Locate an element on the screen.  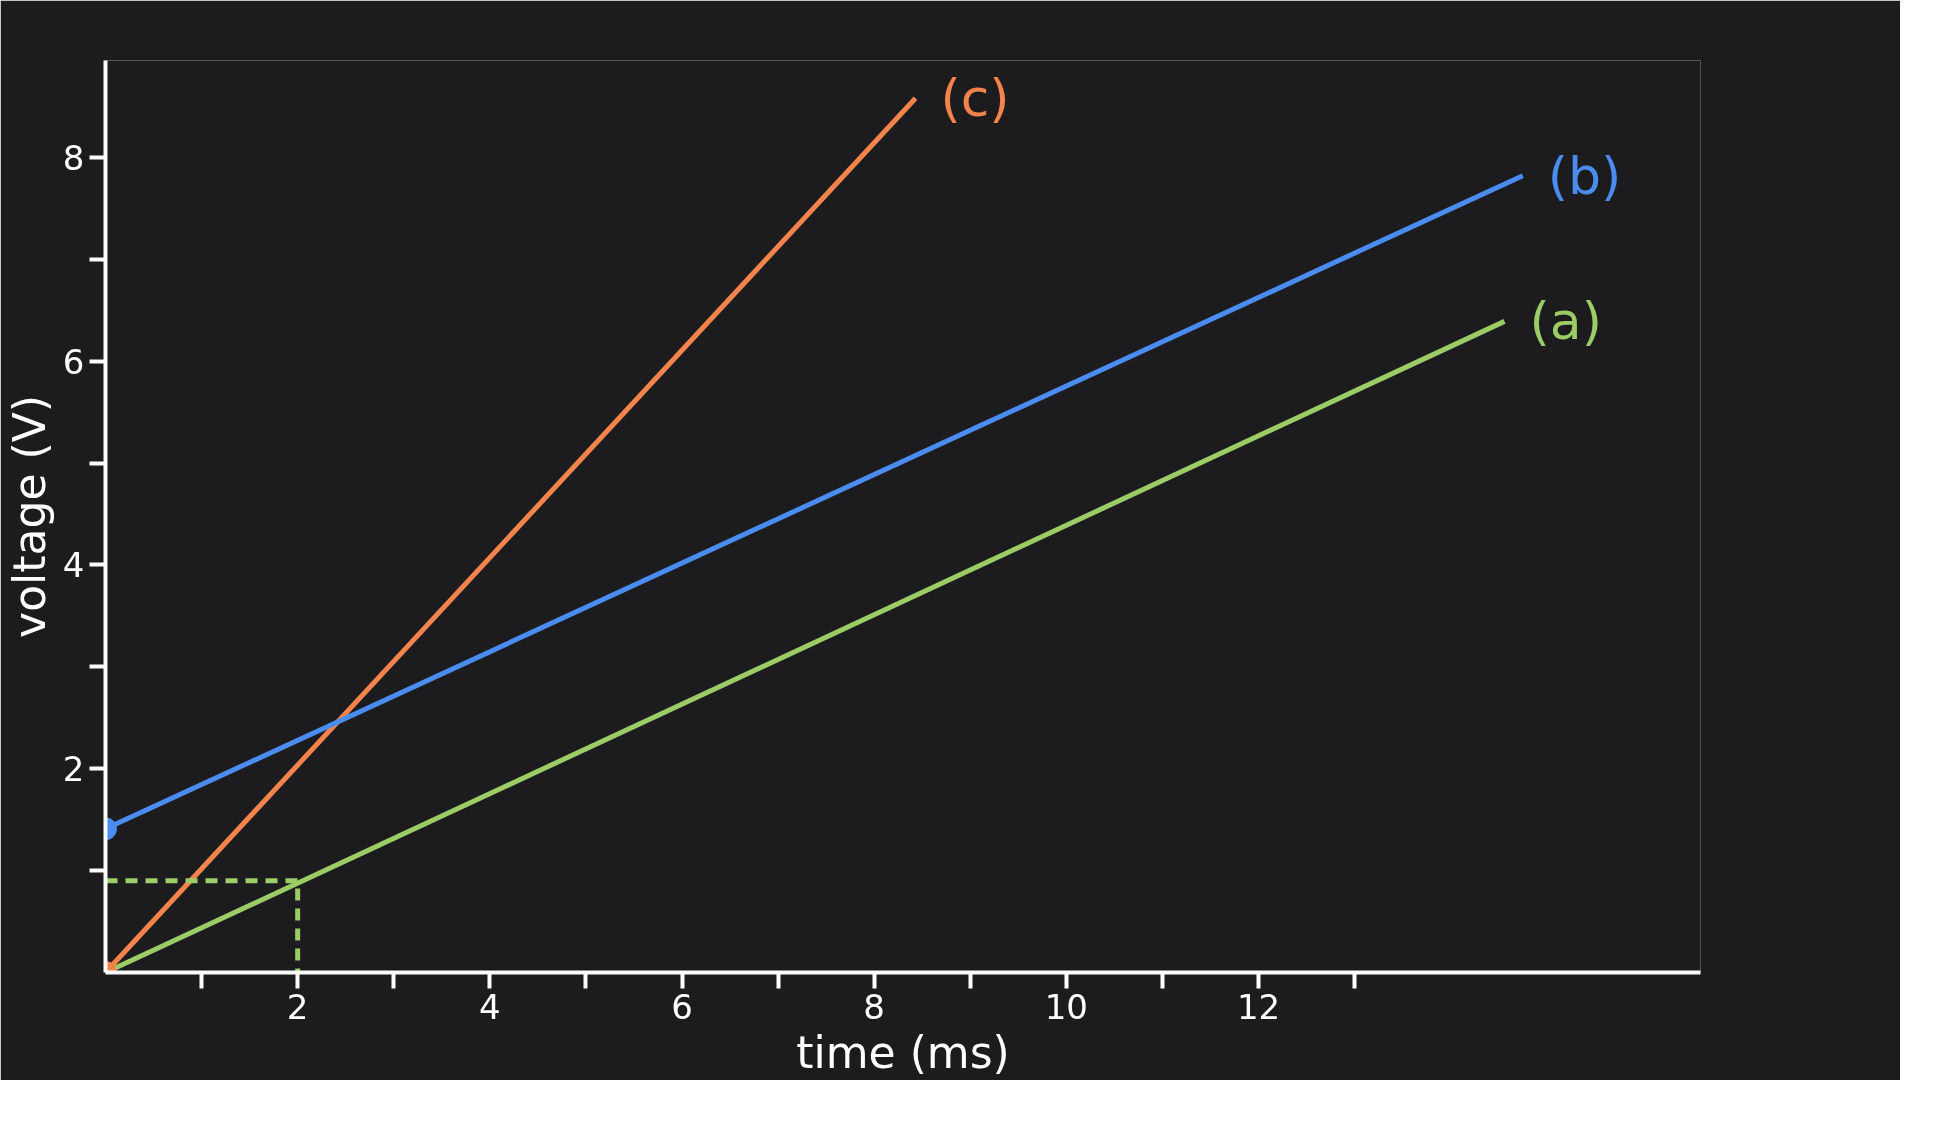
x-tick-label: 10 is located at coordinates (1066, 1006).